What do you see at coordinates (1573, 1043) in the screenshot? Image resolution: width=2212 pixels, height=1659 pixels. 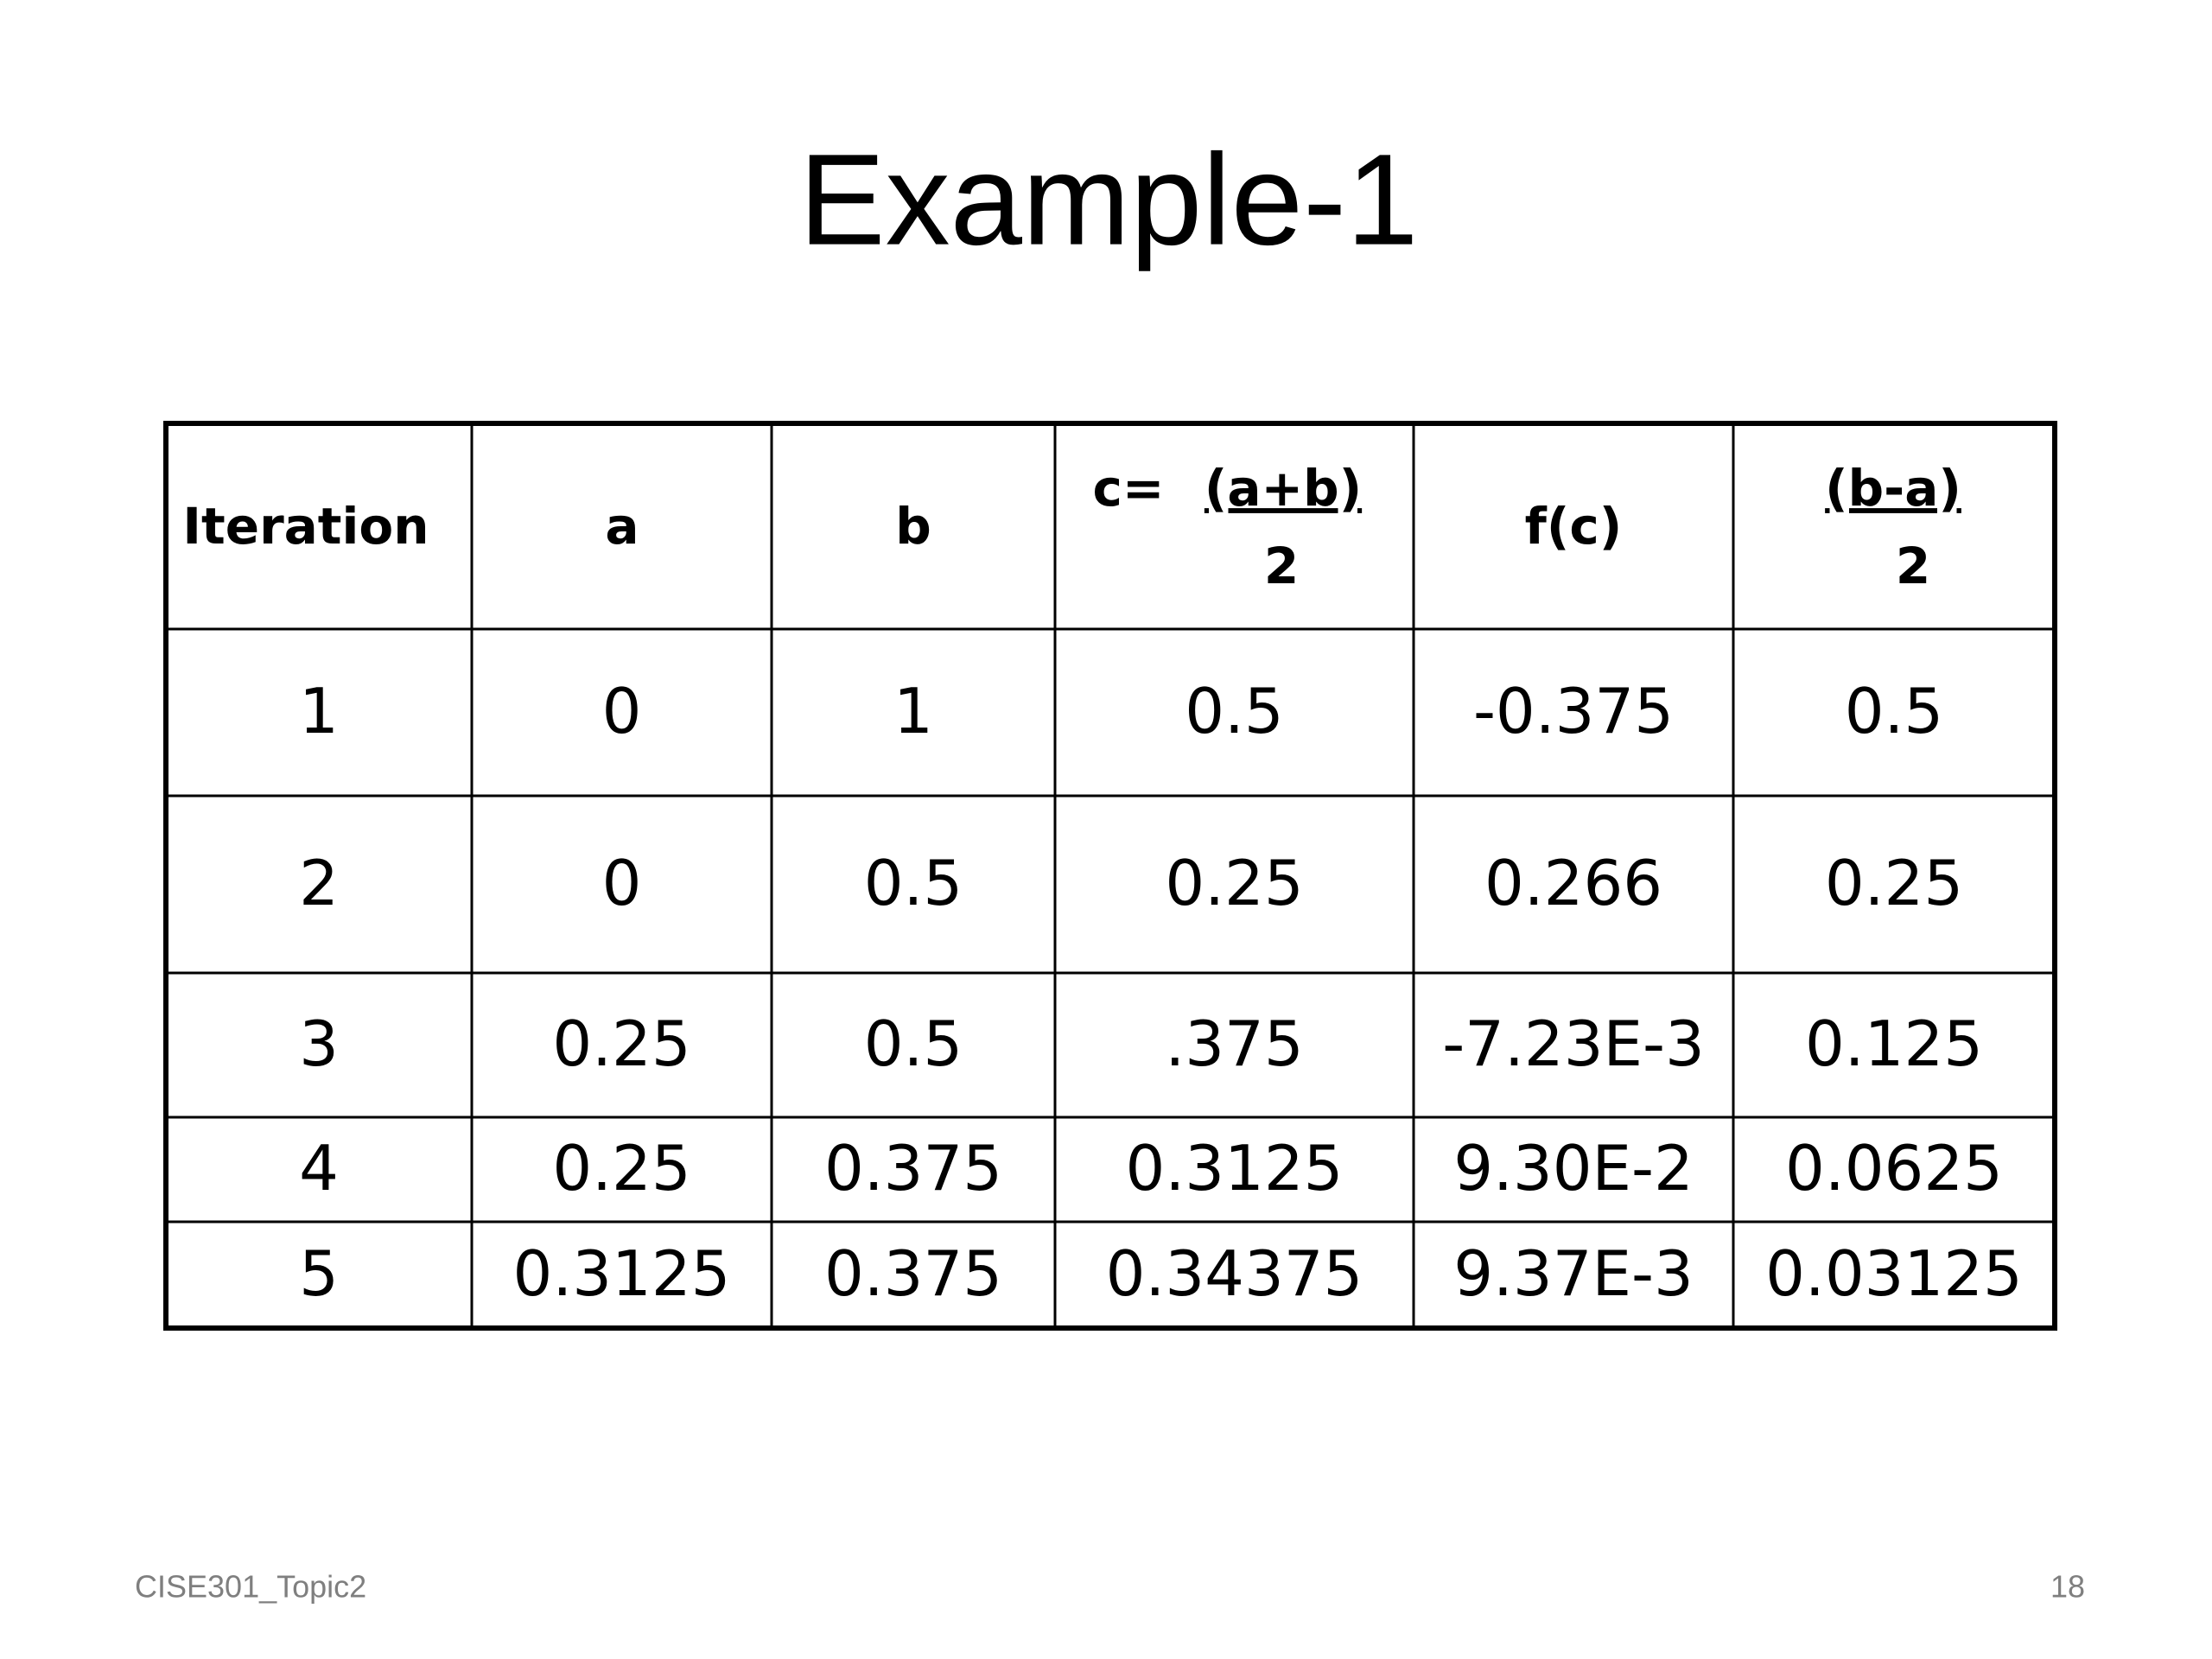 I see `table-cell: -7.23E-3` at bounding box center [1573, 1043].